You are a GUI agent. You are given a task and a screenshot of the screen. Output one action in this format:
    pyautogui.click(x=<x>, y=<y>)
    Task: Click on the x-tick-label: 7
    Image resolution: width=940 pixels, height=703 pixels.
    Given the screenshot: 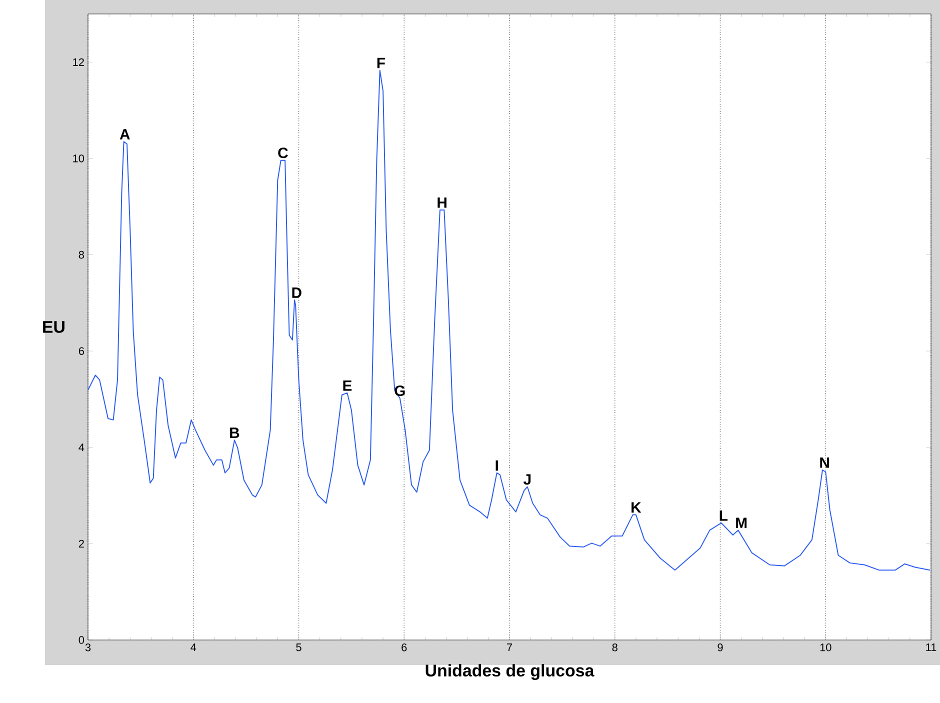 What is the action you would take?
    pyautogui.click(x=509, y=648)
    